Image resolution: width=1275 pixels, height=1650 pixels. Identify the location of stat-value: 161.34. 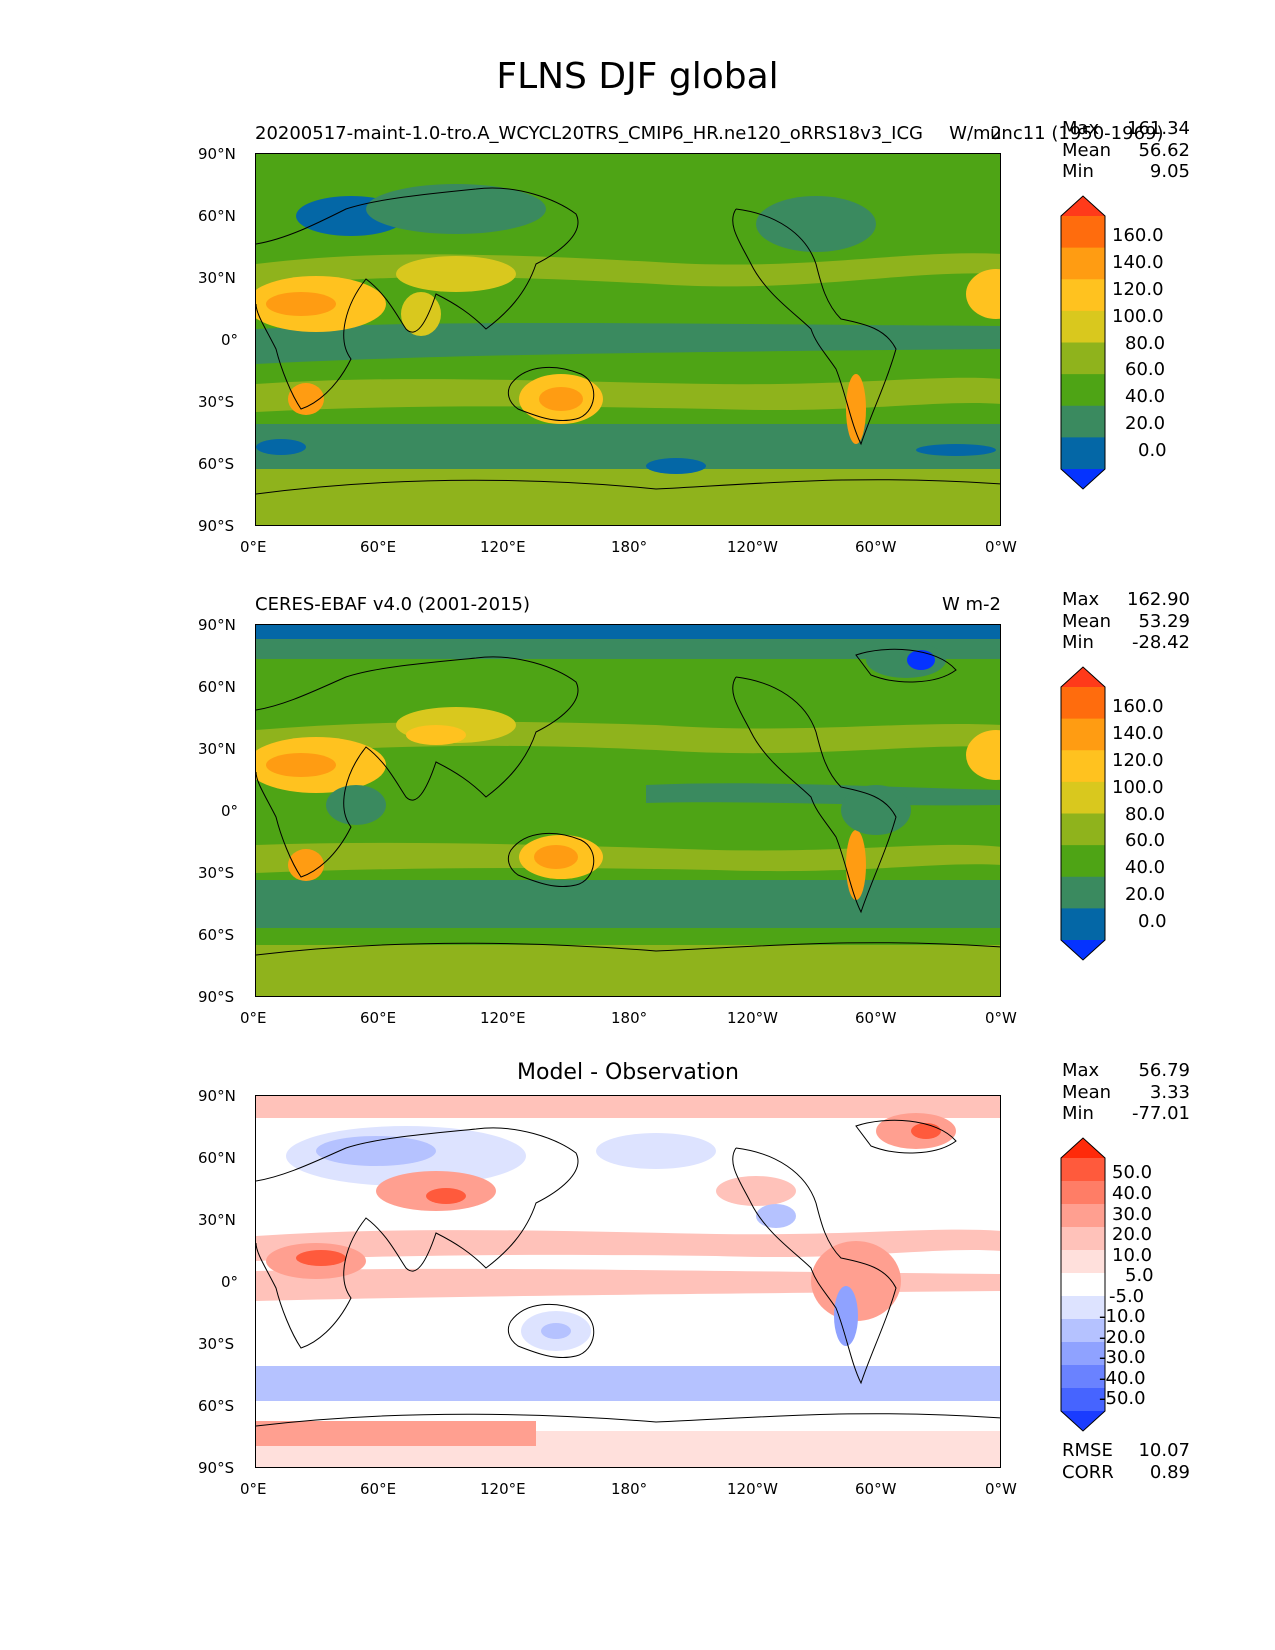
(1158, 128).